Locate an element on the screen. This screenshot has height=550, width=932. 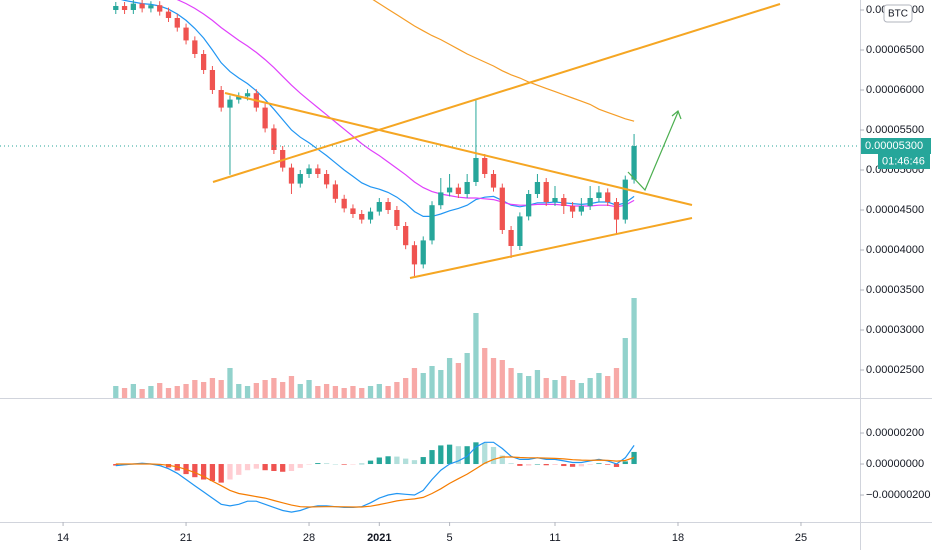
triangle-lower-line is located at coordinates (551, 248).